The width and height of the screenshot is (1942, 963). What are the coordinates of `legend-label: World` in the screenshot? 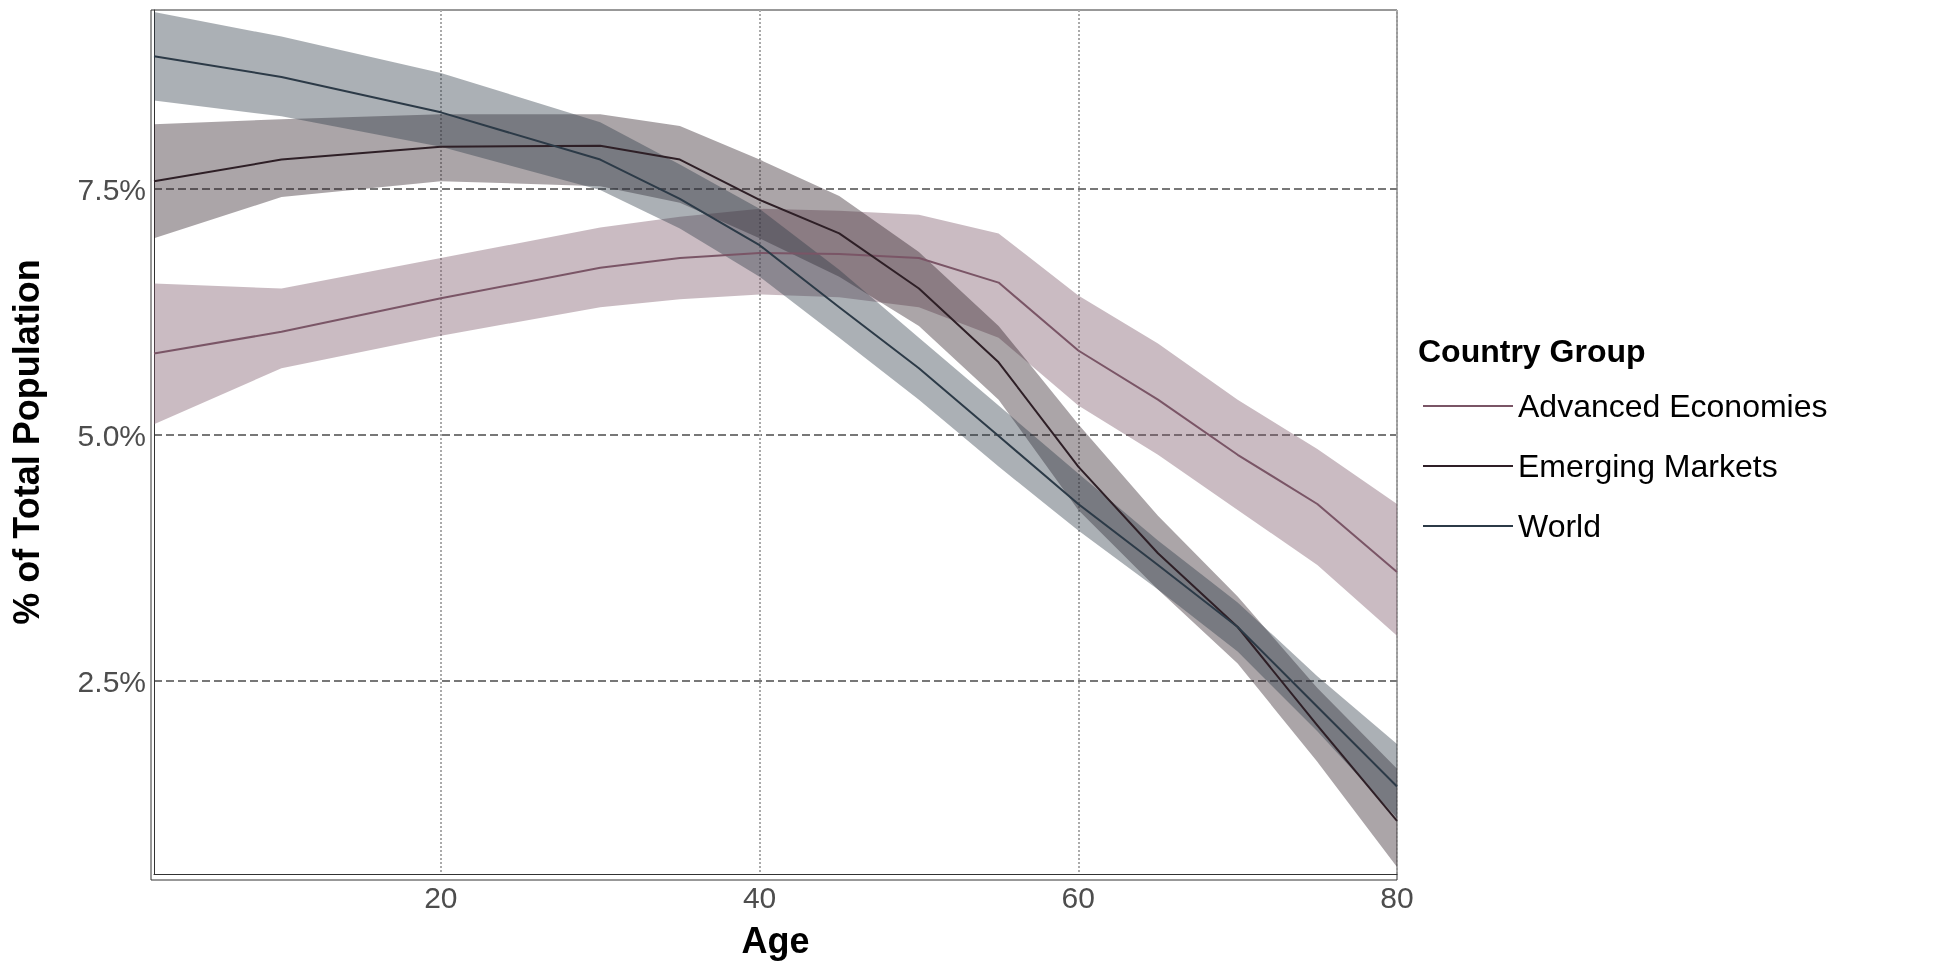 It's located at (1559, 526).